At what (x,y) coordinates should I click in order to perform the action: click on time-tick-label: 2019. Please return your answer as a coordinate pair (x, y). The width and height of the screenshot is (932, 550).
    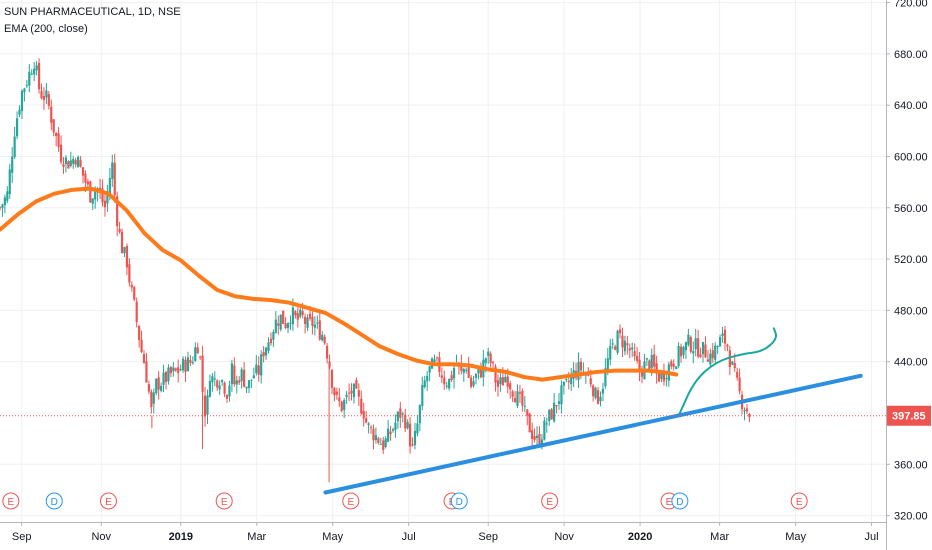
    Looking at the image, I should click on (181, 537).